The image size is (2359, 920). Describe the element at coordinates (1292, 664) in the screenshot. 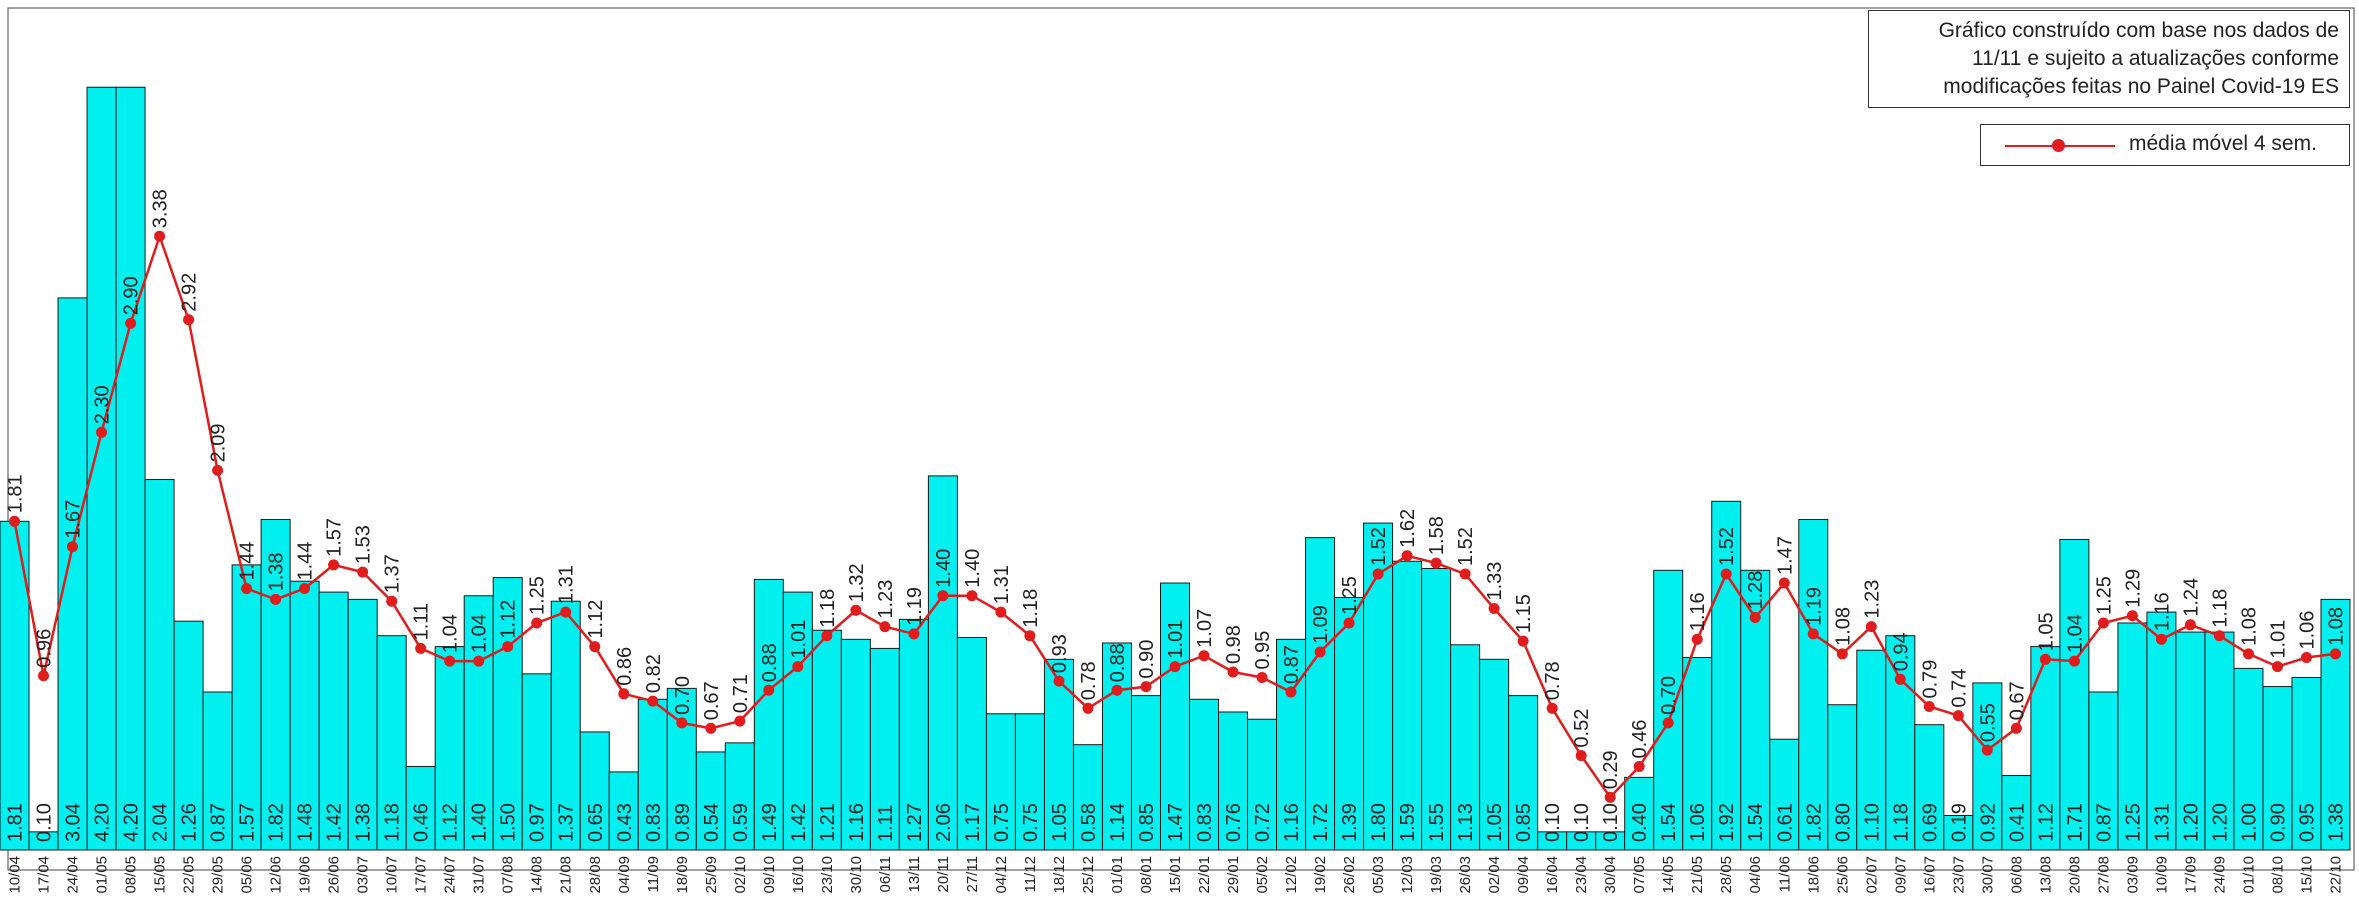

I see `line-value-label: 0.87` at that location.